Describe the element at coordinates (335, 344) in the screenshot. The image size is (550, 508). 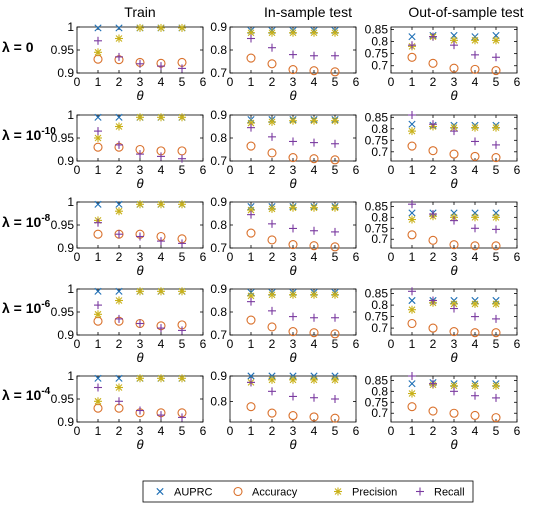
I see `x-tick-label: 5` at that location.